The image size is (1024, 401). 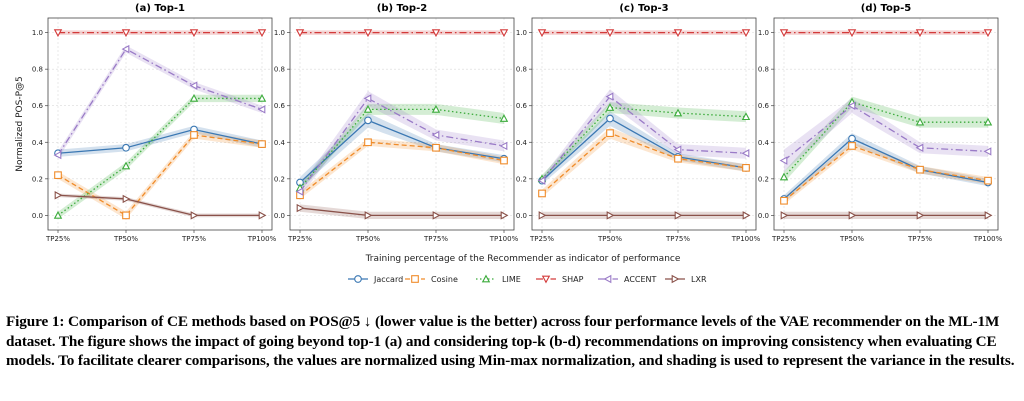 What do you see at coordinates (886, 8) in the screenshot?
I see `panel-title: (d) Top-5` at bounding box center [886, 8].